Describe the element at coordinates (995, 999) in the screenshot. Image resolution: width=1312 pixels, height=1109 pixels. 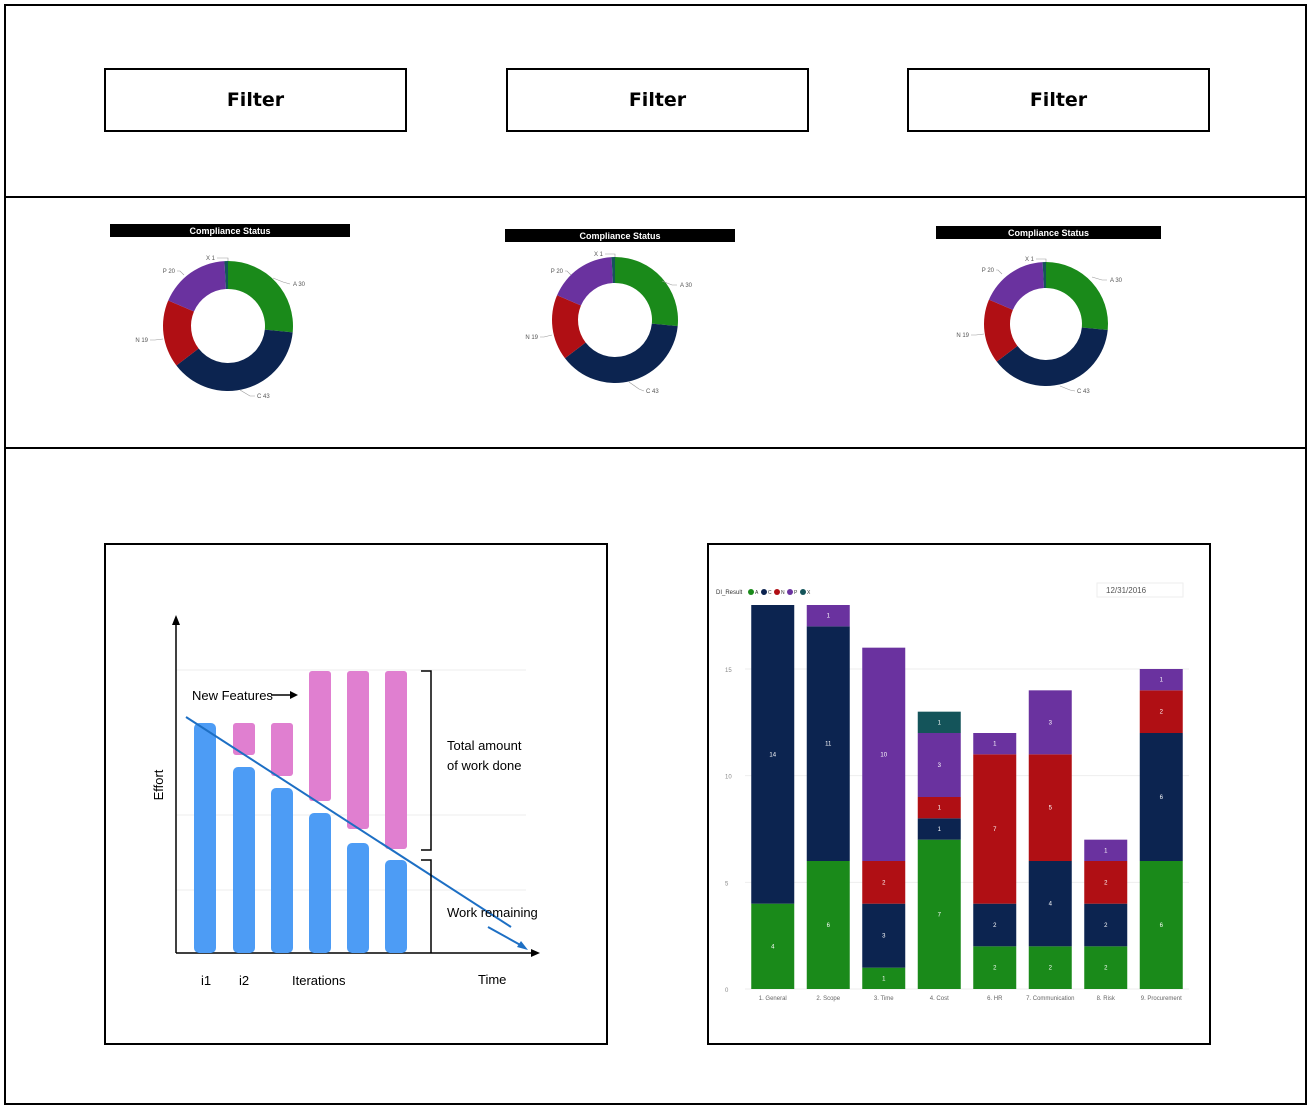
I see `x-category-label: 6. HR` at that location.